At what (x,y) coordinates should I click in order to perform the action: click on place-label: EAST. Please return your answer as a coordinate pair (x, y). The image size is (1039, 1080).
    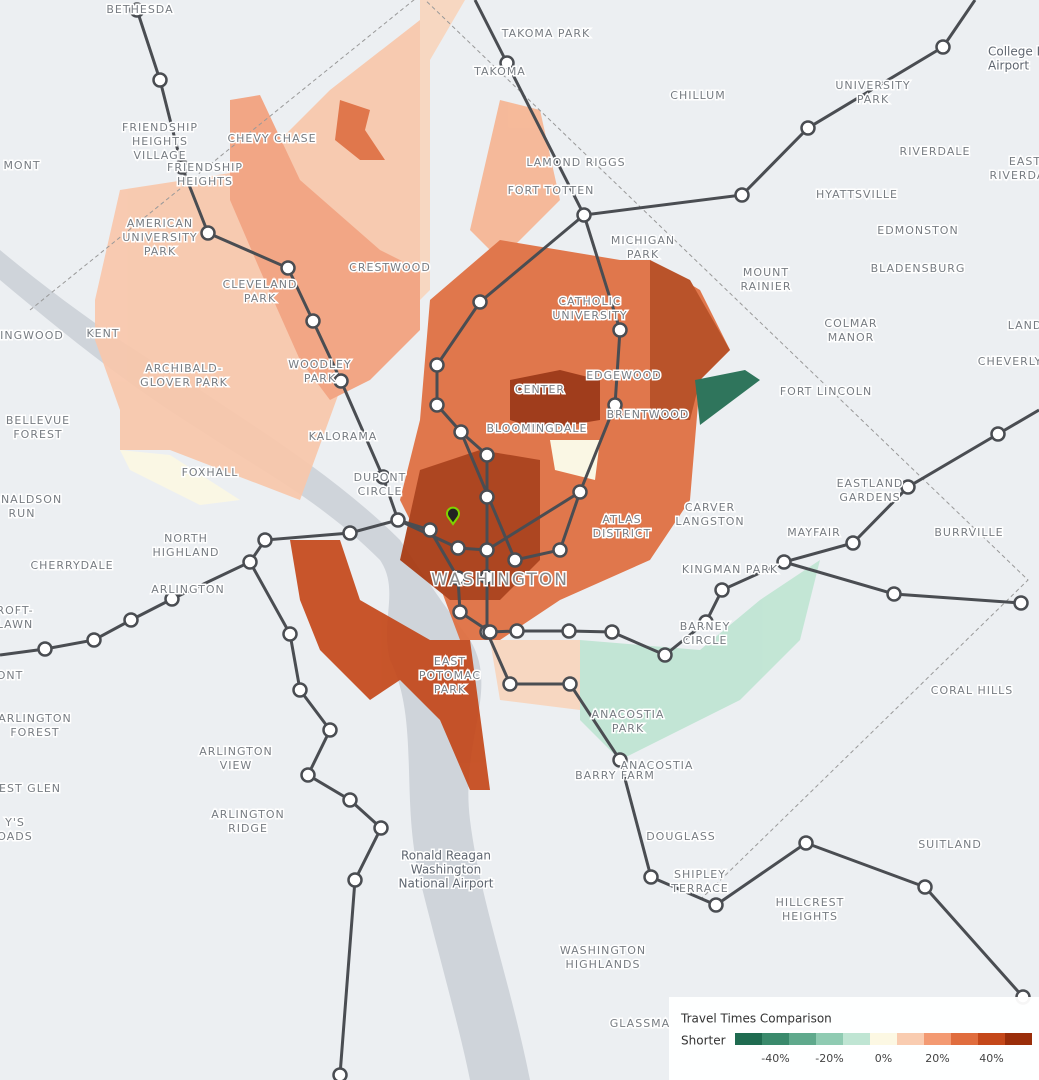
    Looking at the image, I should click on (1024, 161).